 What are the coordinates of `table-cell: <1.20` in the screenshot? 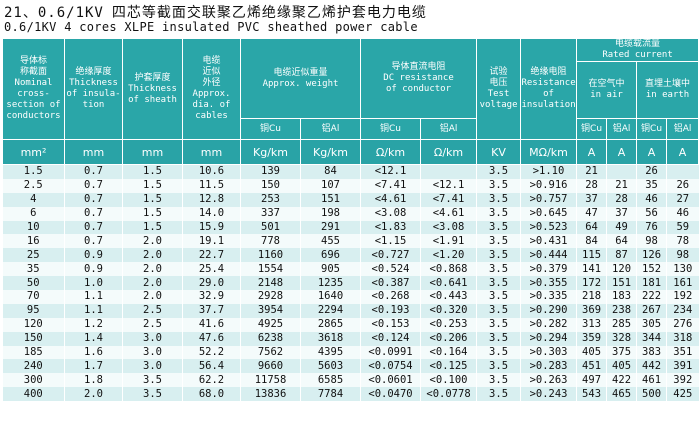 It's located at (448, 255).